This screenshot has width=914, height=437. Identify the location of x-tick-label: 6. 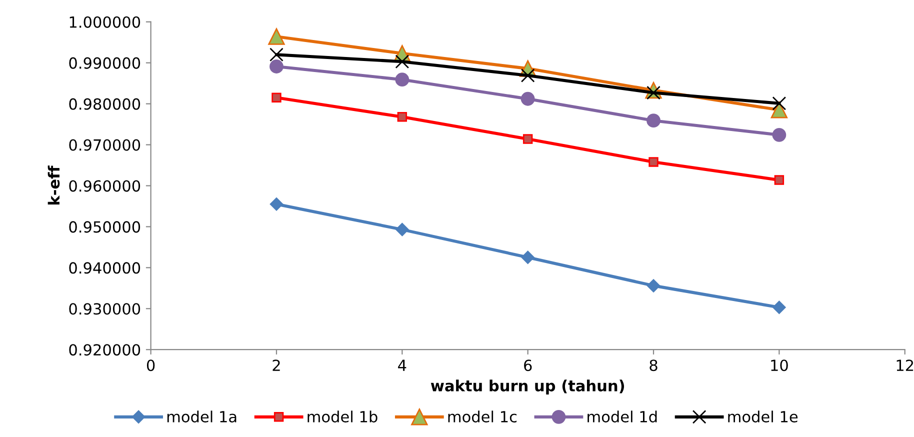
(528, 366).